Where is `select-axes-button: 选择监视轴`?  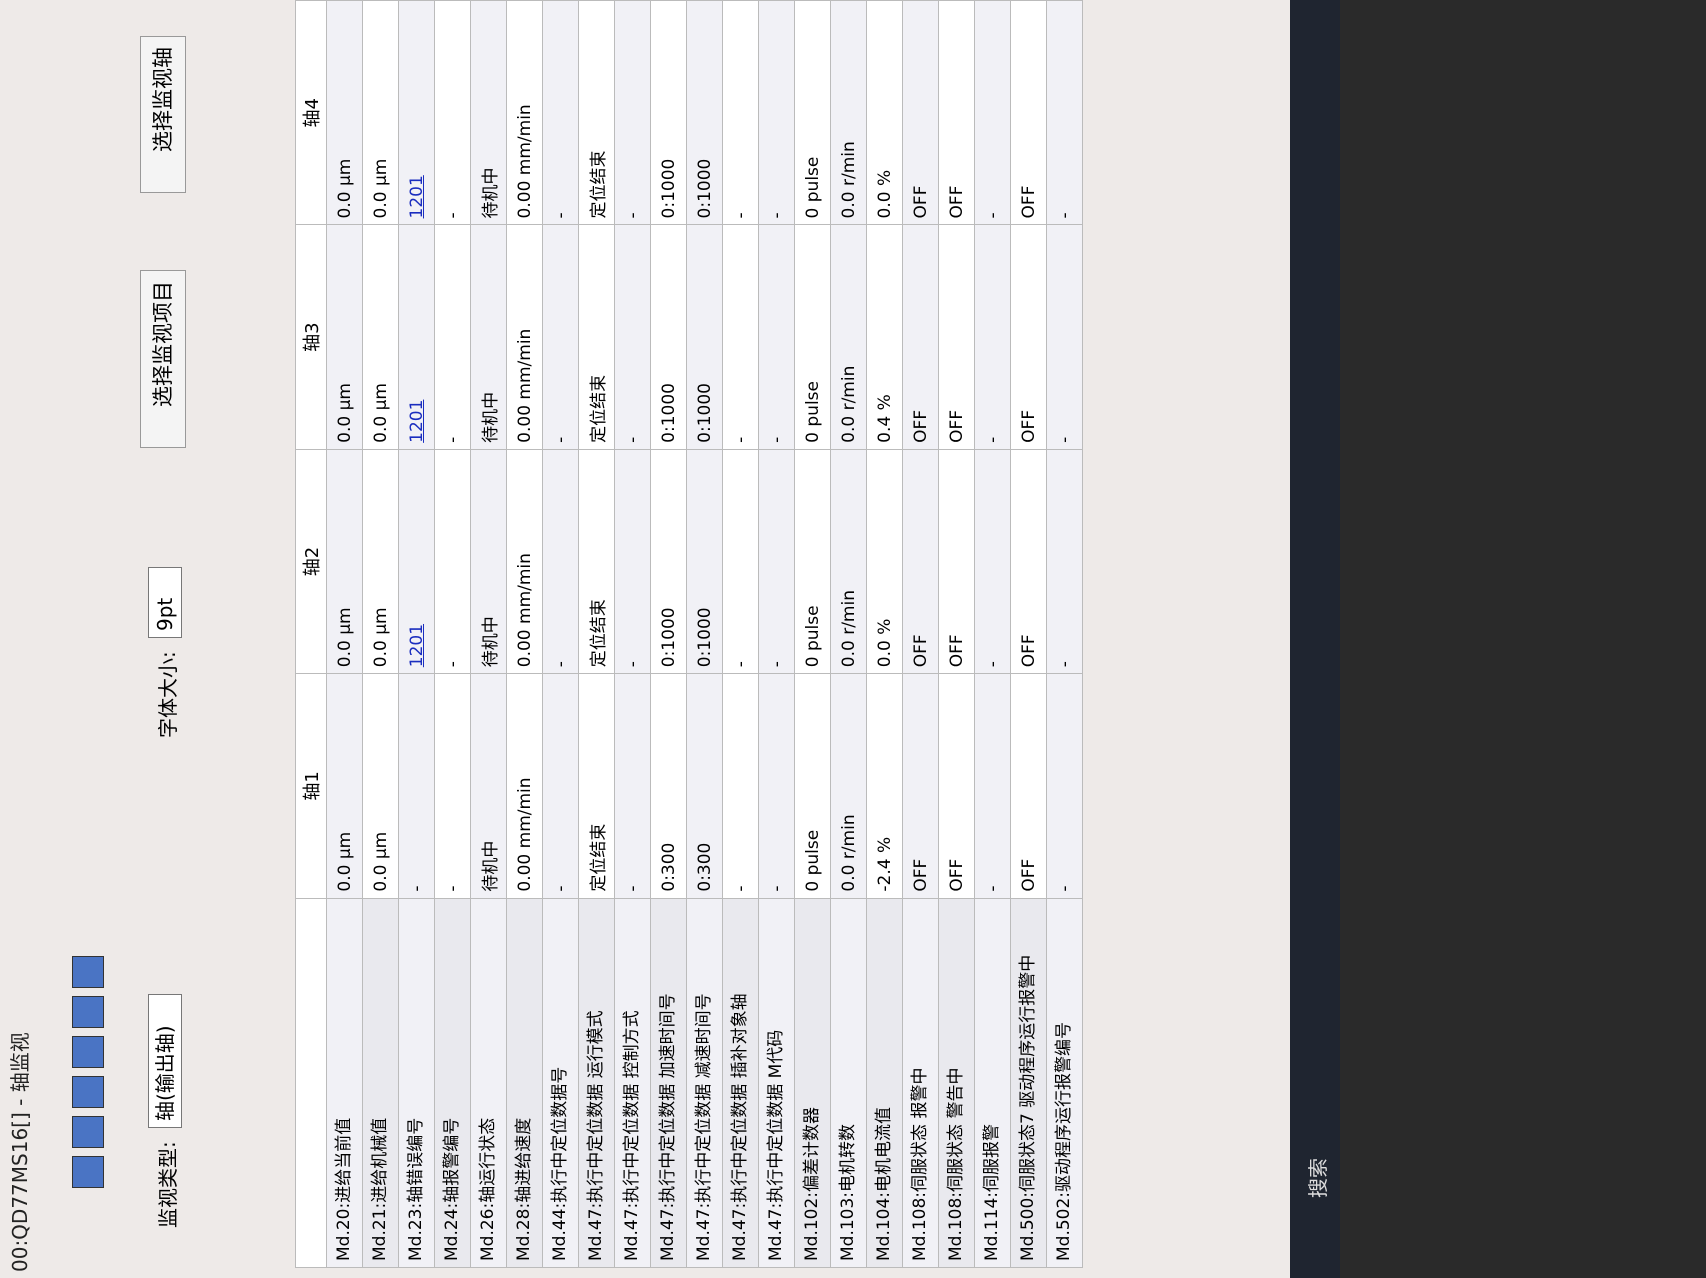
select-axes-button: 选择监视轴 is located at coordinates (163, 114).